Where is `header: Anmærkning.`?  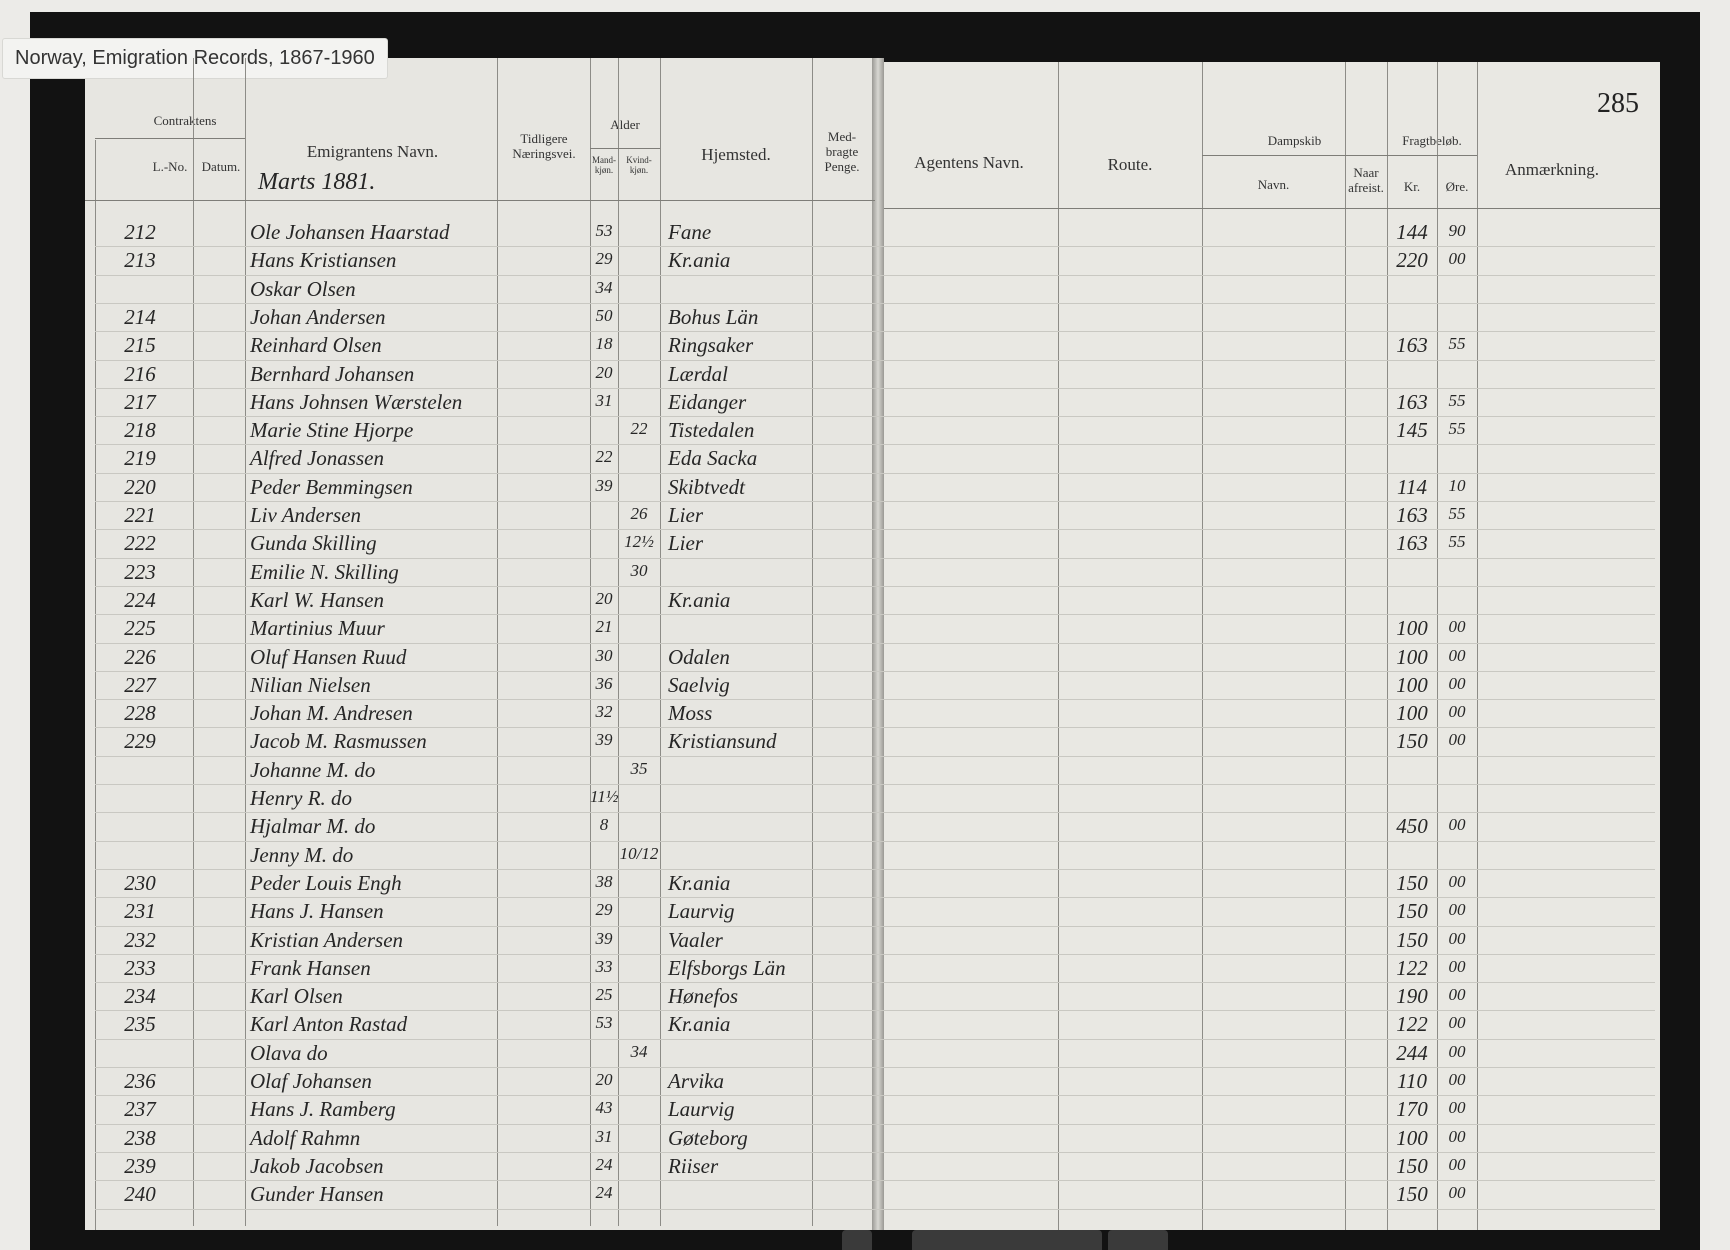 header: Anmærkning. is located at coordinates (1552, 169).